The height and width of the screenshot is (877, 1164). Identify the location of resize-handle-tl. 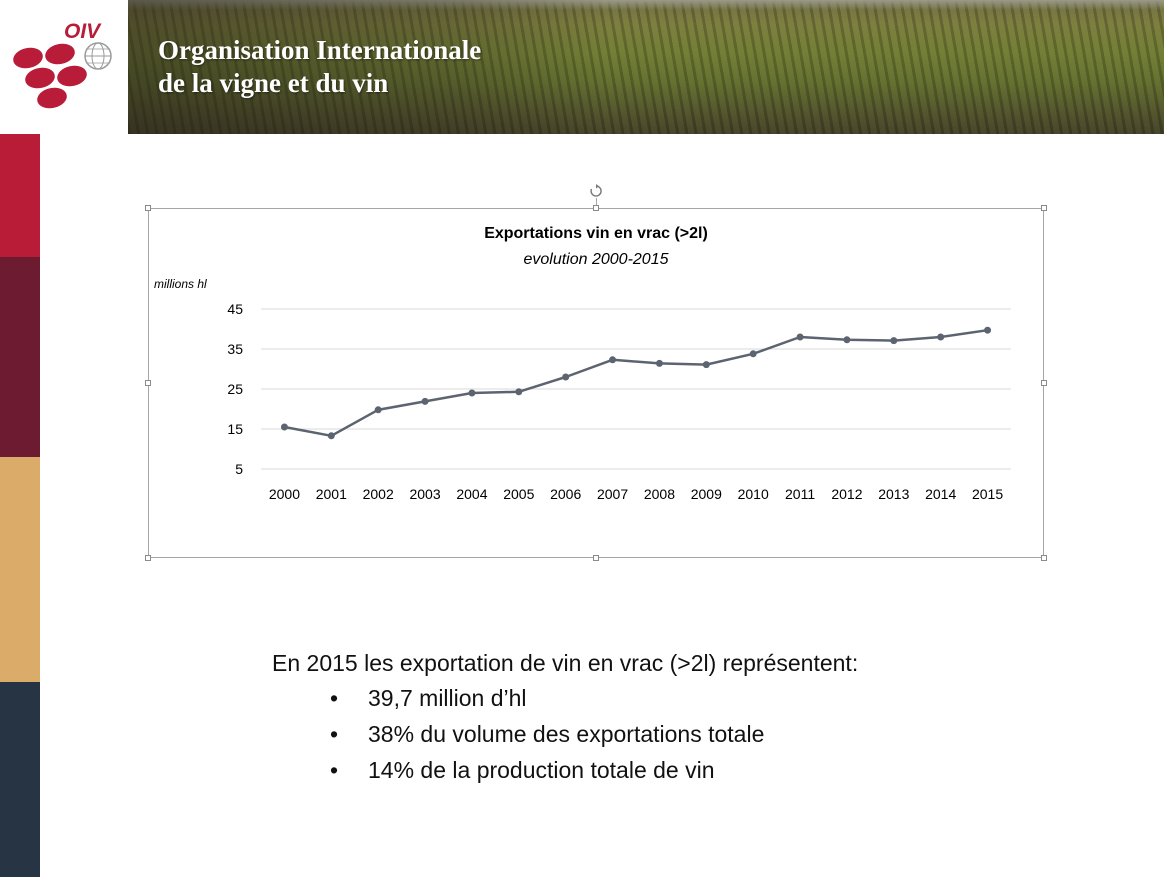
(148, 208).